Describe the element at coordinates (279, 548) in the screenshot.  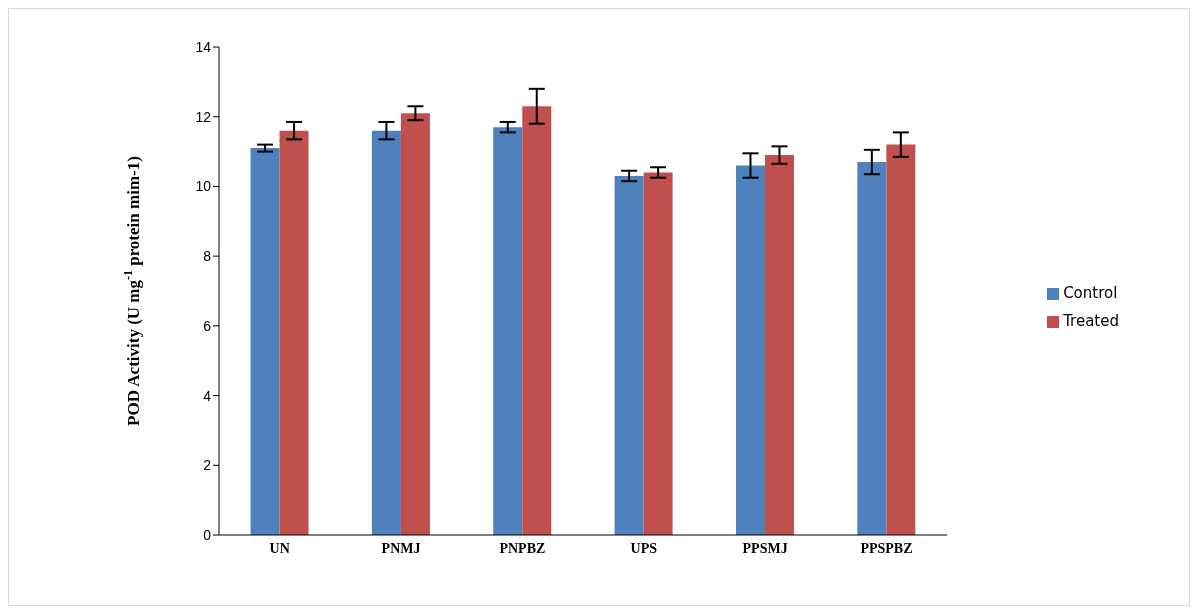
I see `x-tick-label: UN` at that location.